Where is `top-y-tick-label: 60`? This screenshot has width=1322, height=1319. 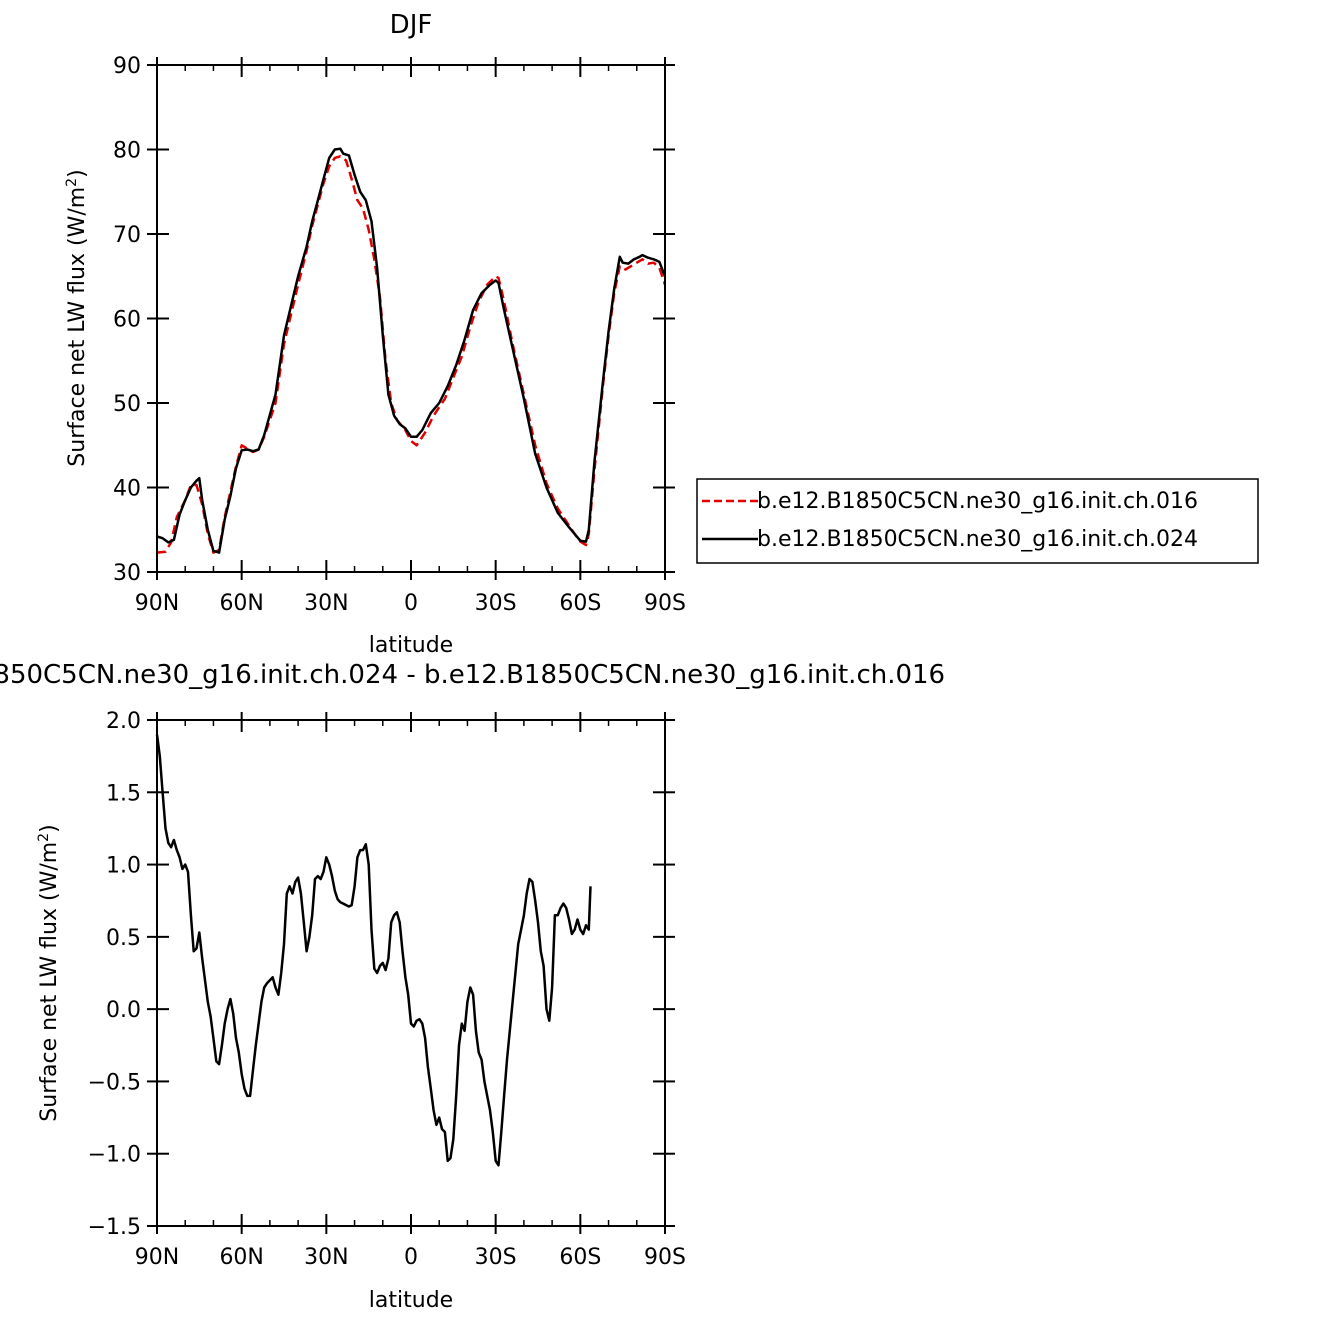 top-y-tick-label: 60 is located at coordinates (127, 320).